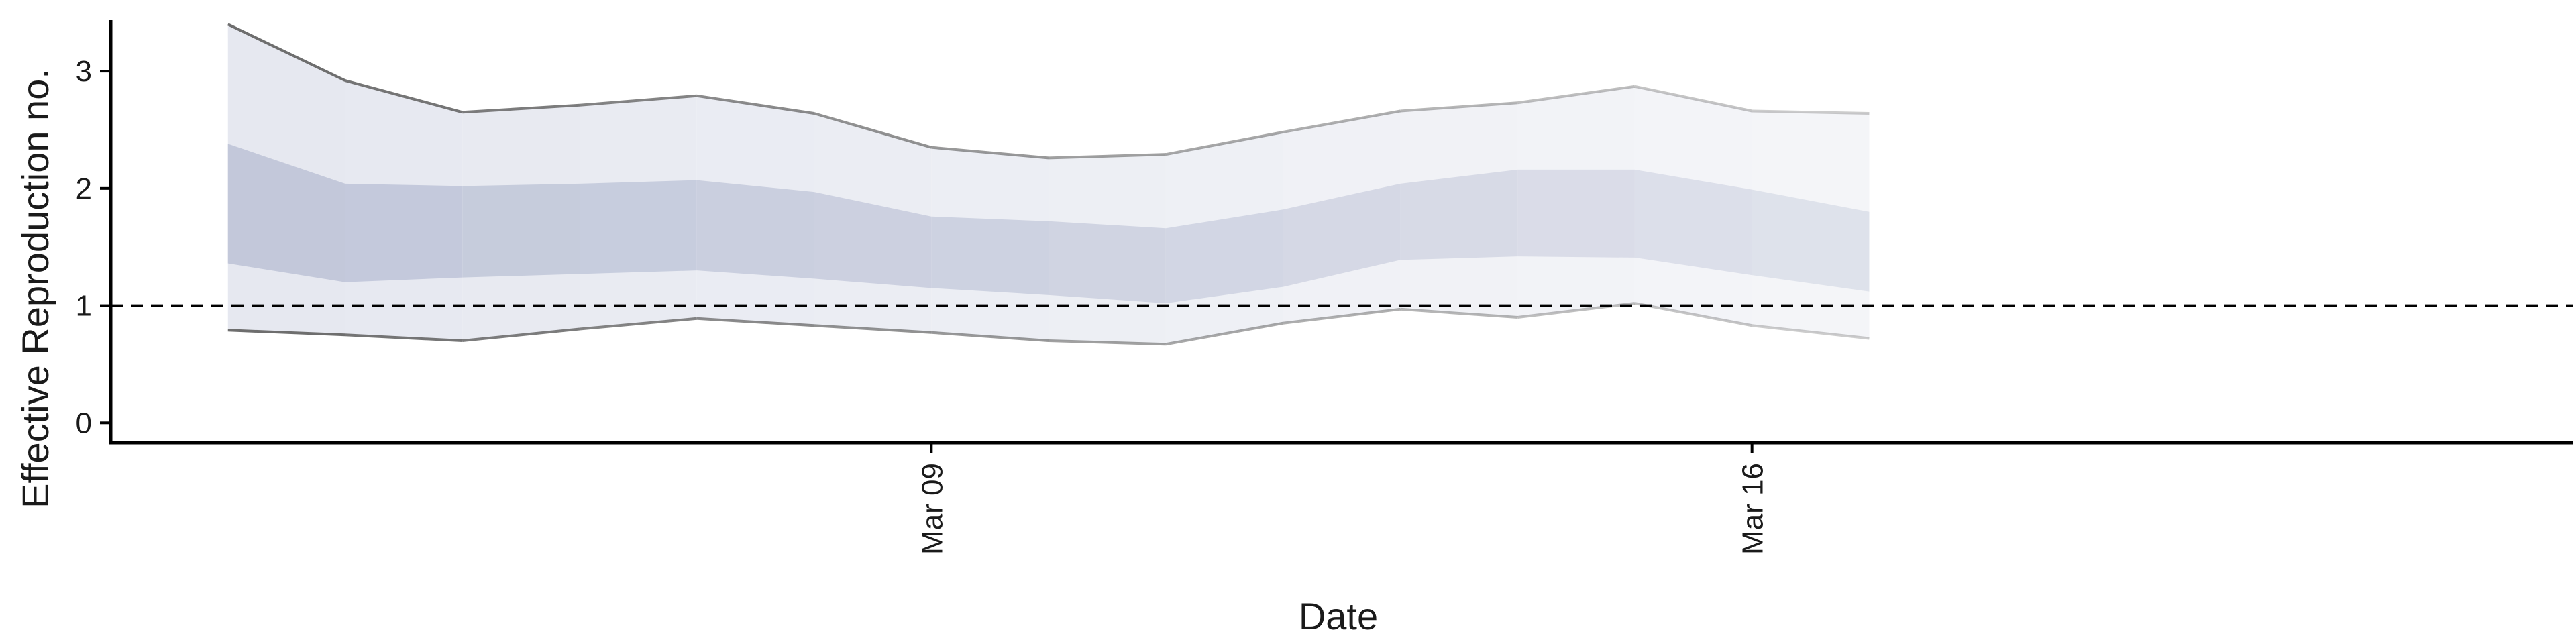  What do you see at coordinates (35, 288) in the screenshot?
I see `y-axis-title: Effective Reproduction no.` at bounding box center [35, 288].